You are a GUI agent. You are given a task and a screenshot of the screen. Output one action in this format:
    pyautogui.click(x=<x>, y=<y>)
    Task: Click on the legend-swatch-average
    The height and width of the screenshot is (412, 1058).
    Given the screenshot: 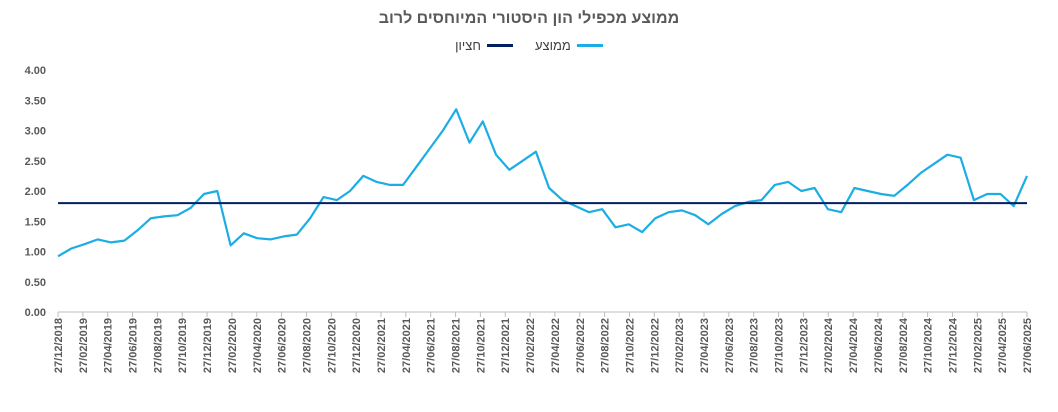 What is the action you would take?
    pyautogui.click(x=589, y=45)
    